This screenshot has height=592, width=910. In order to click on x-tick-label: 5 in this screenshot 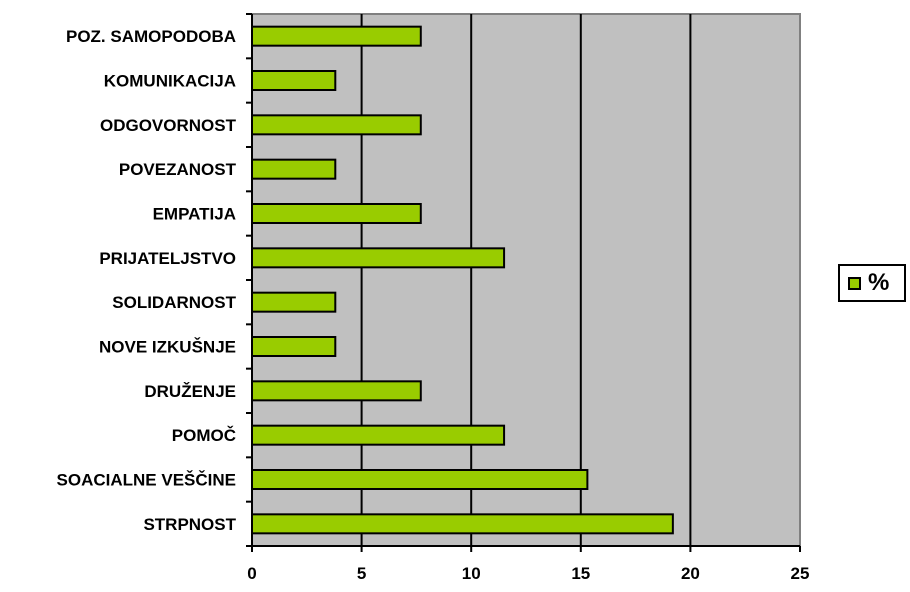, I will do `click(361, 573)`.